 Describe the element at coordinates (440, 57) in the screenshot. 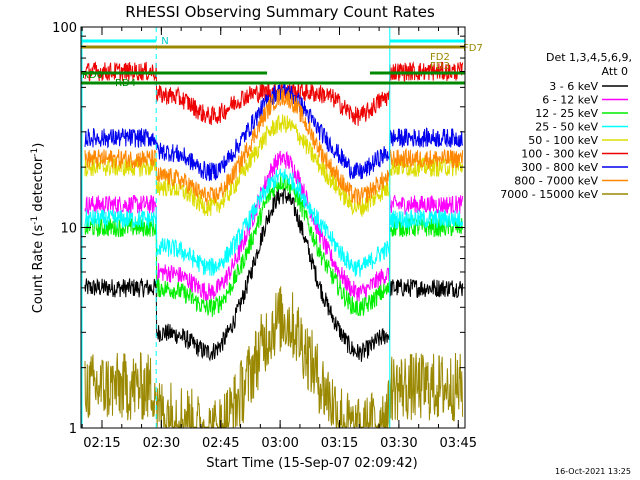

I see `fd2-label: FD2` at that location.